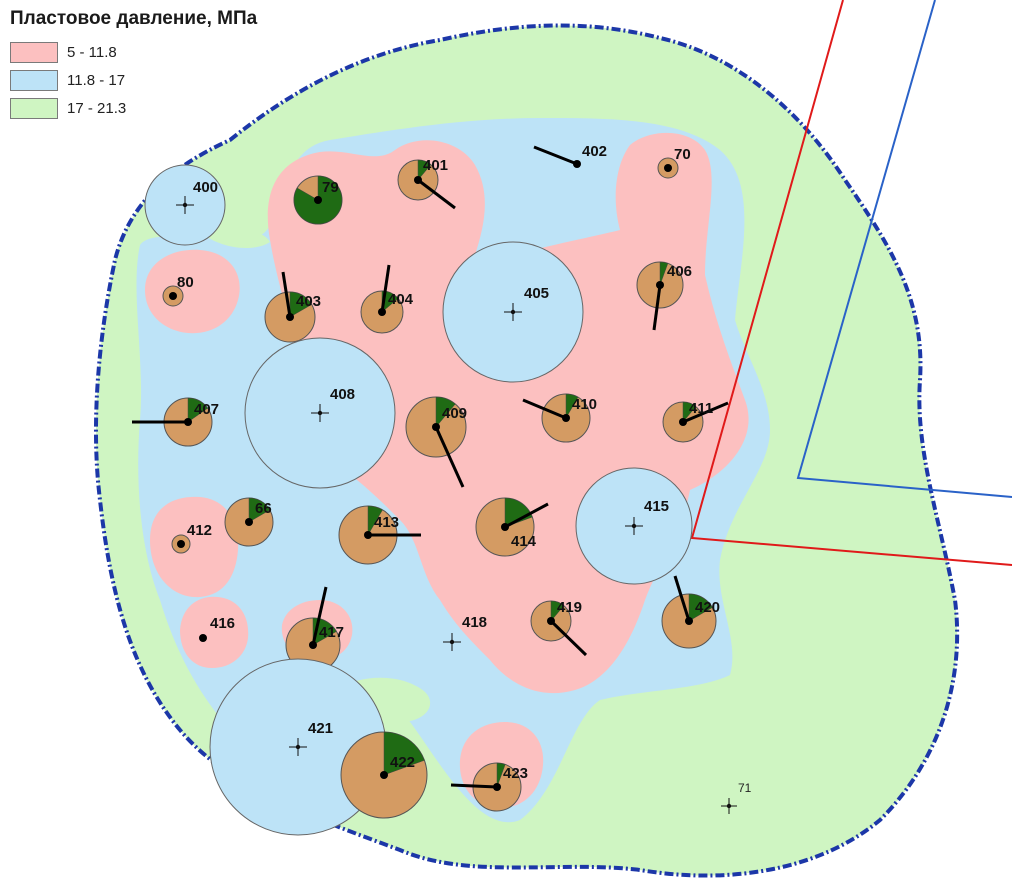  I want to click on well-label: 420, so click(707, 607).